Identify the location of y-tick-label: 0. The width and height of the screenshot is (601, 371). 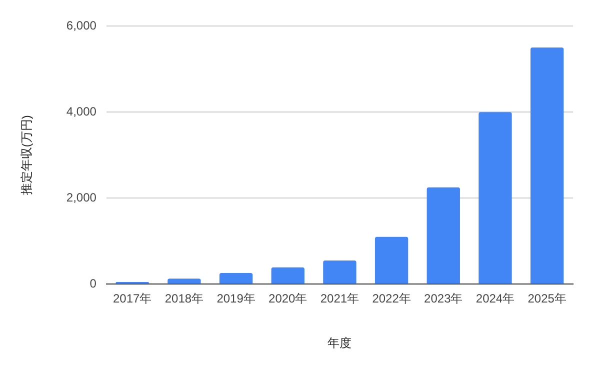
(93, 283).